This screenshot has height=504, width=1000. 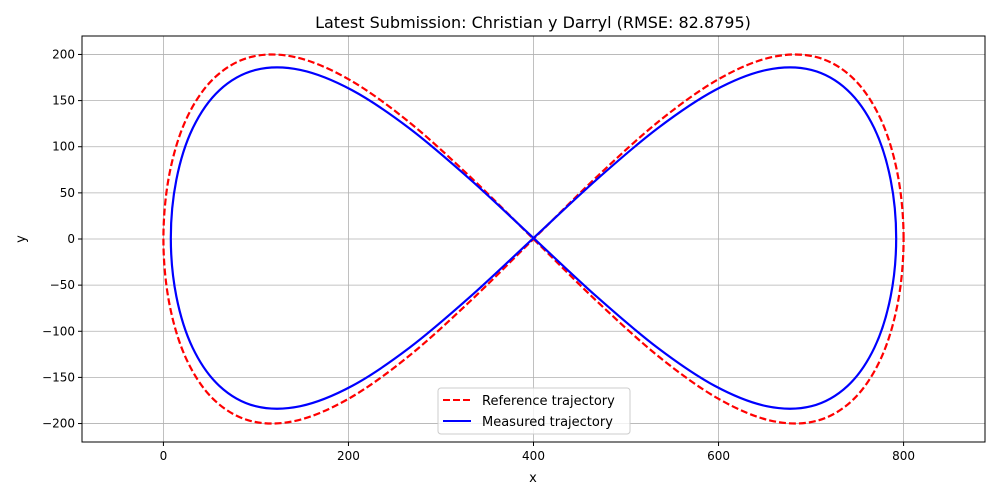 What do you see at coordinates (533, 478) in the screenshot?
I see `x-axis-label: x` at bounding box center [533, 478].